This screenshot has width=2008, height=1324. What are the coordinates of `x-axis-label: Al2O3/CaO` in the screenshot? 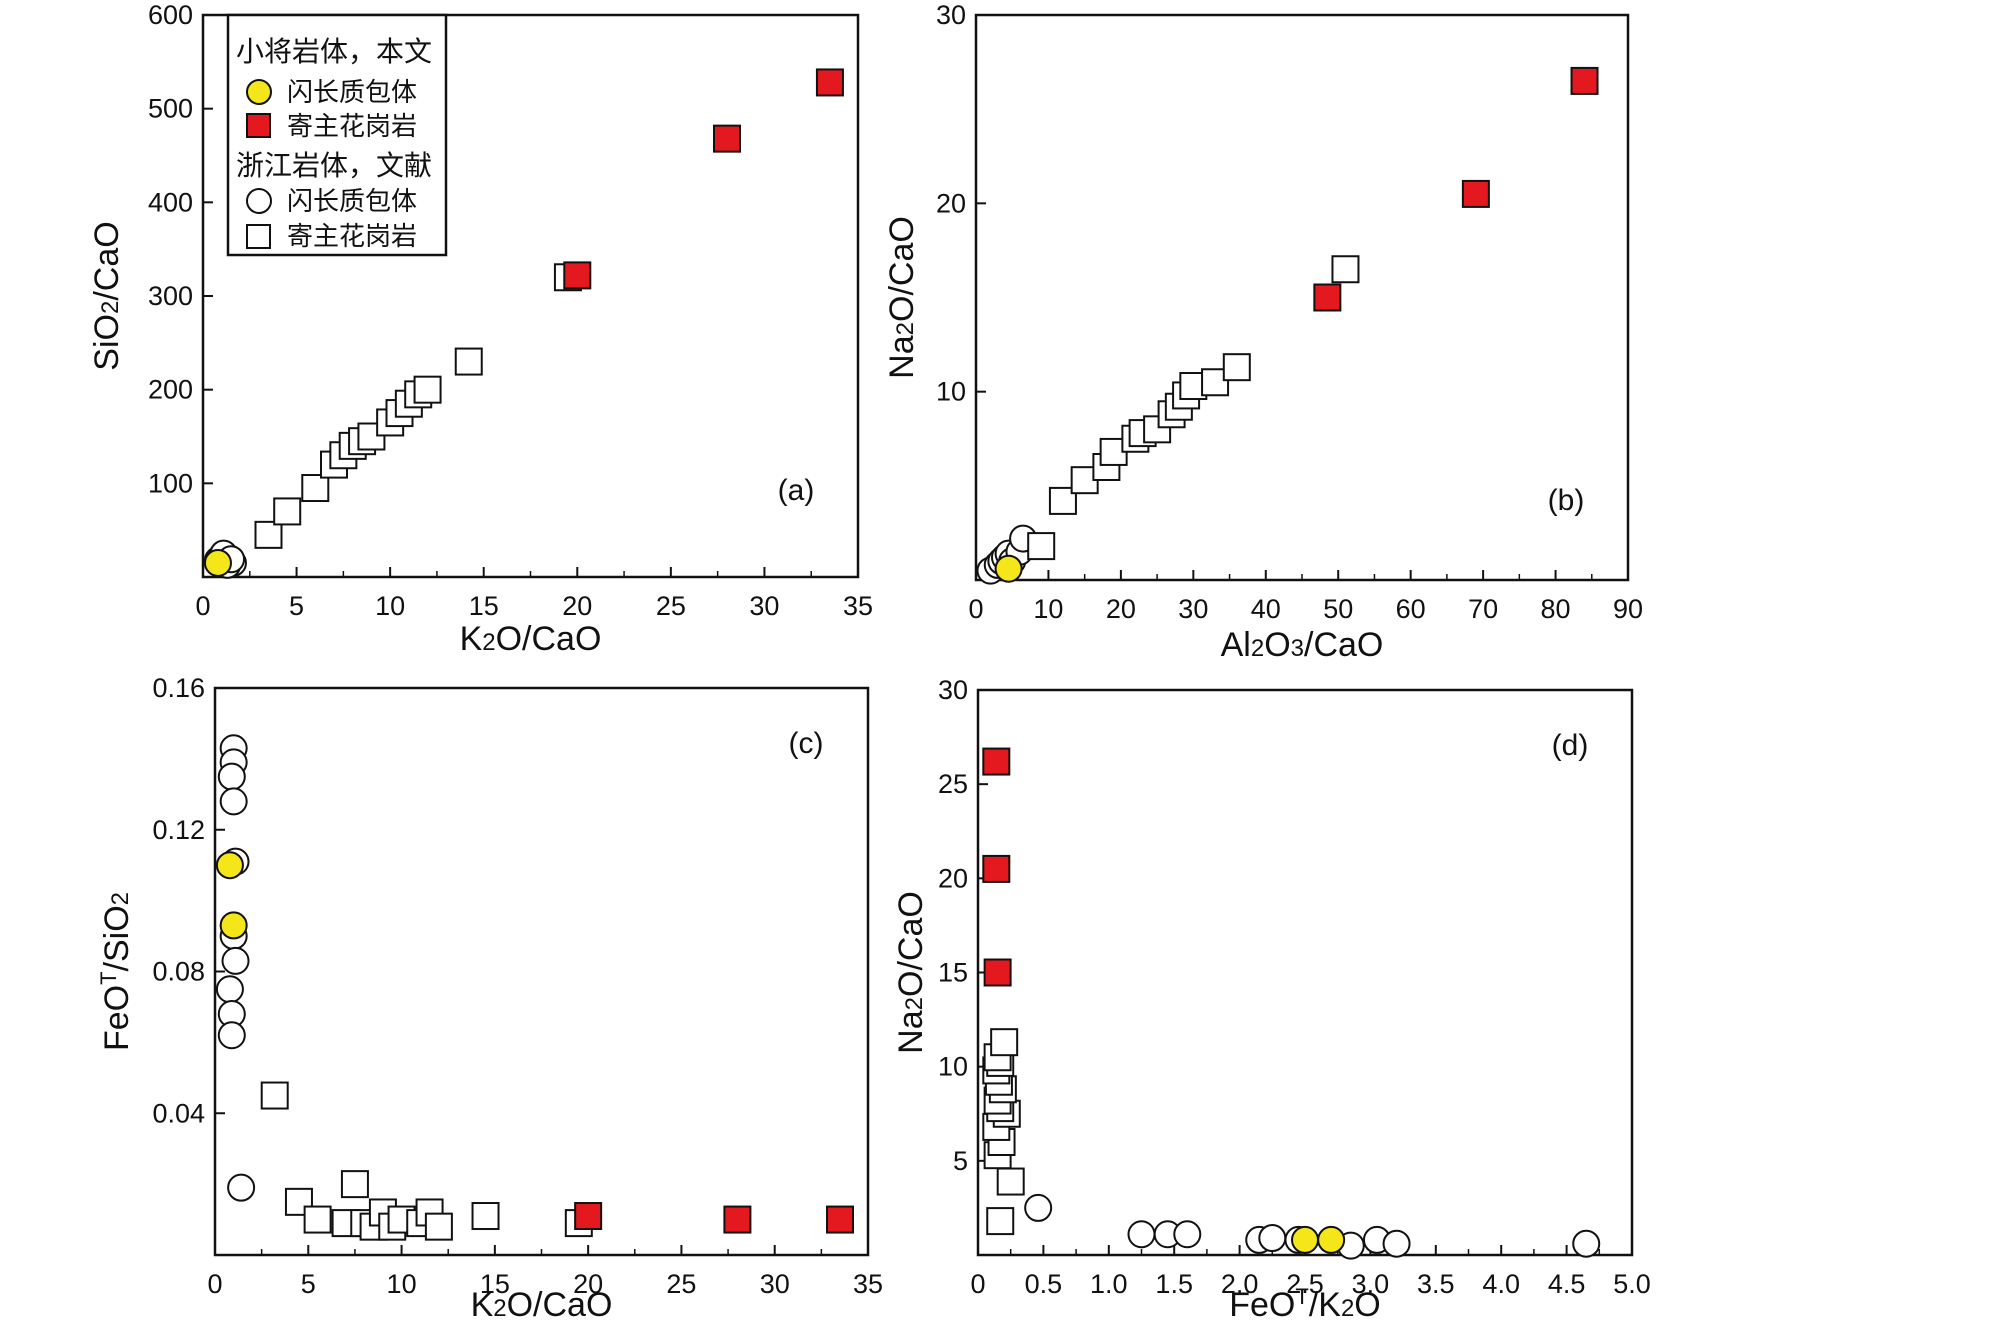 It's located at (1302, 645).